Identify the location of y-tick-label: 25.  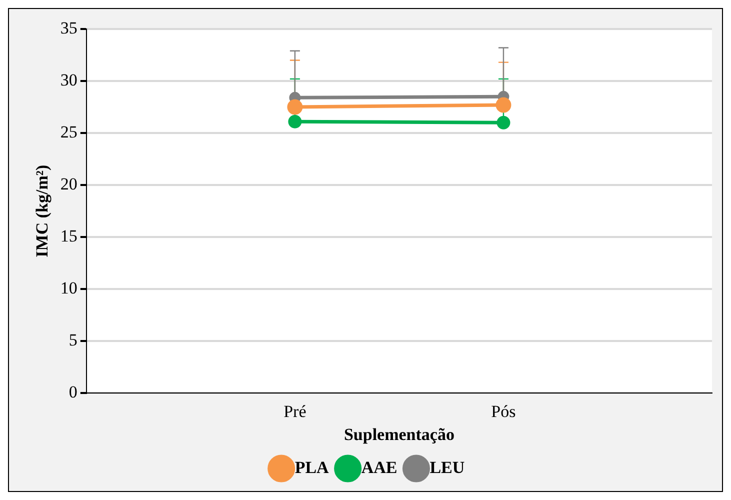
(69, 132).